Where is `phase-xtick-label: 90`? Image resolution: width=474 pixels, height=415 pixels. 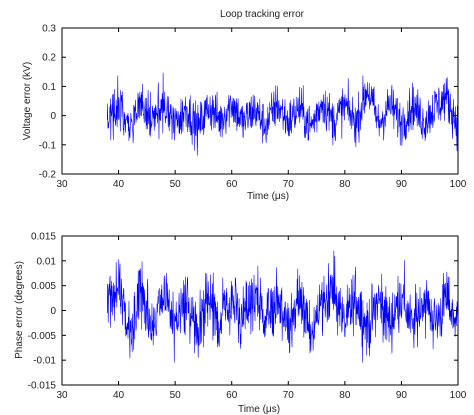 phase-xtick-label: 90 is located at coordinates (402, 395).